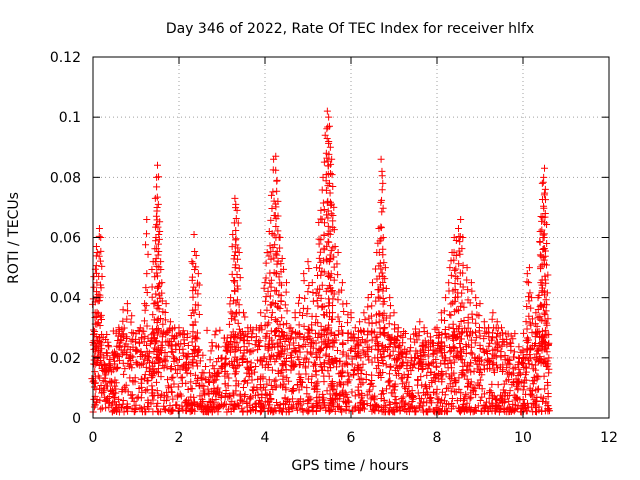 Image resolution: width=640 pixels, height=480 pixels. Describe the element at coordinates (65, 178) in the screenshot. I see `y-tick-label: 0.08` at that location.